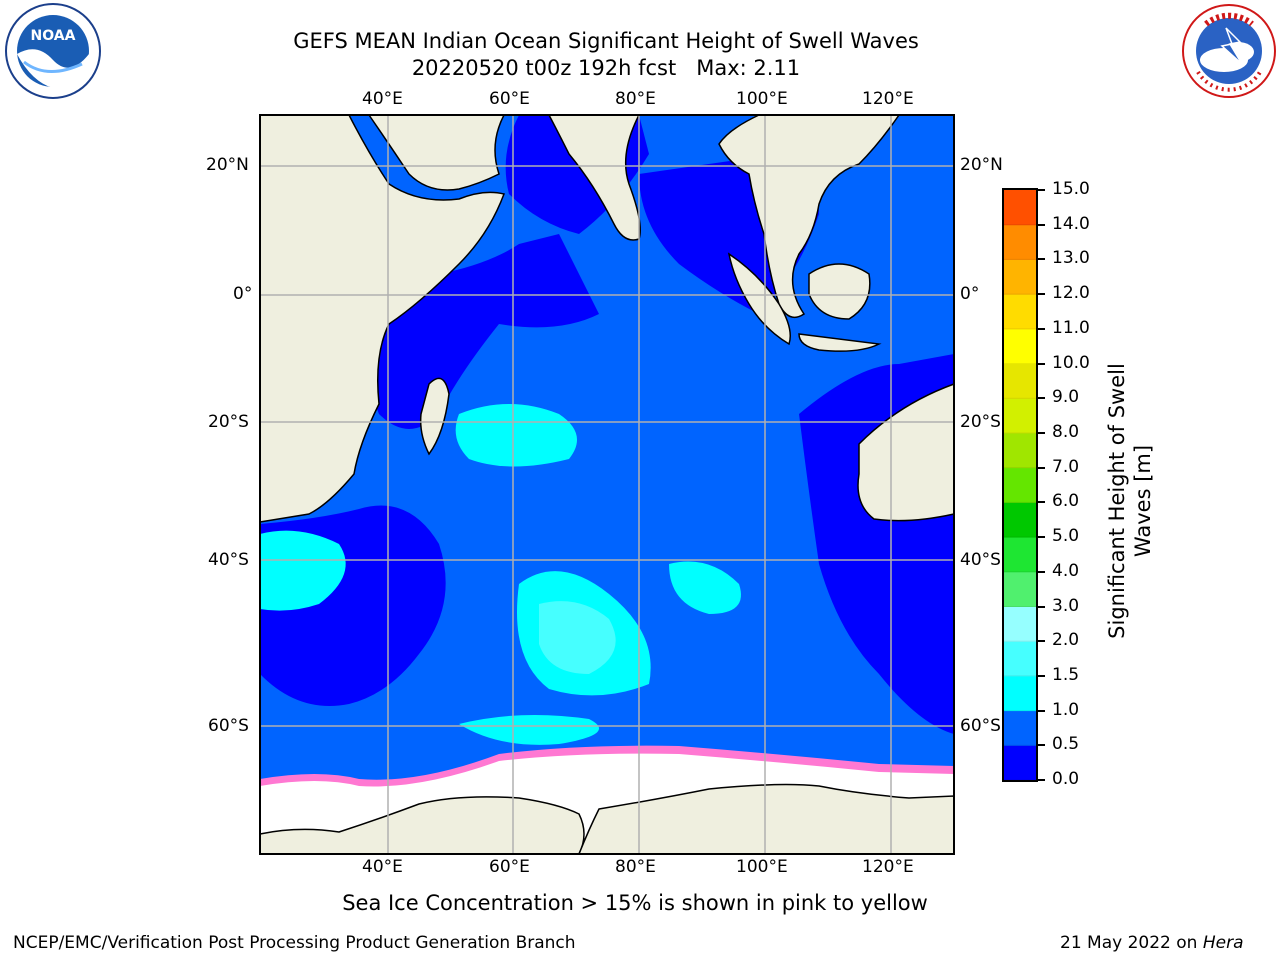 The height and width of the screenshot is (960, 1280). I want to click on colorbar-tick-label: 3.0, so click(1066, 605).